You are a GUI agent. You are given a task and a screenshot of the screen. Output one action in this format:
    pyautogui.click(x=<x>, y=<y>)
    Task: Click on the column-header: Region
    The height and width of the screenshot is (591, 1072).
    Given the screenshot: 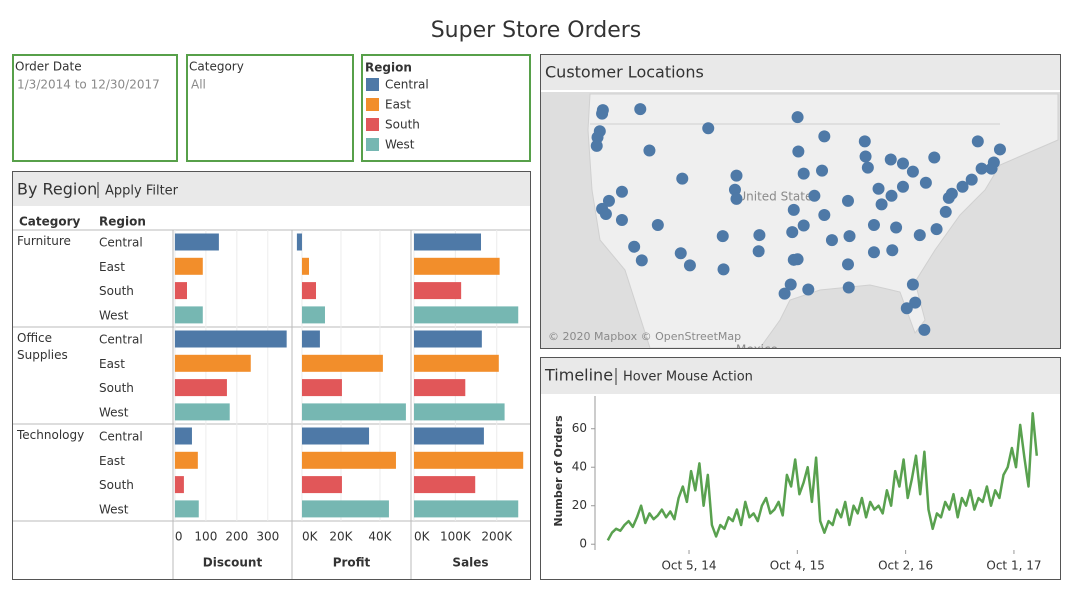 What is the action you would take?
    pyautogui.click(x=122, y=222)
    